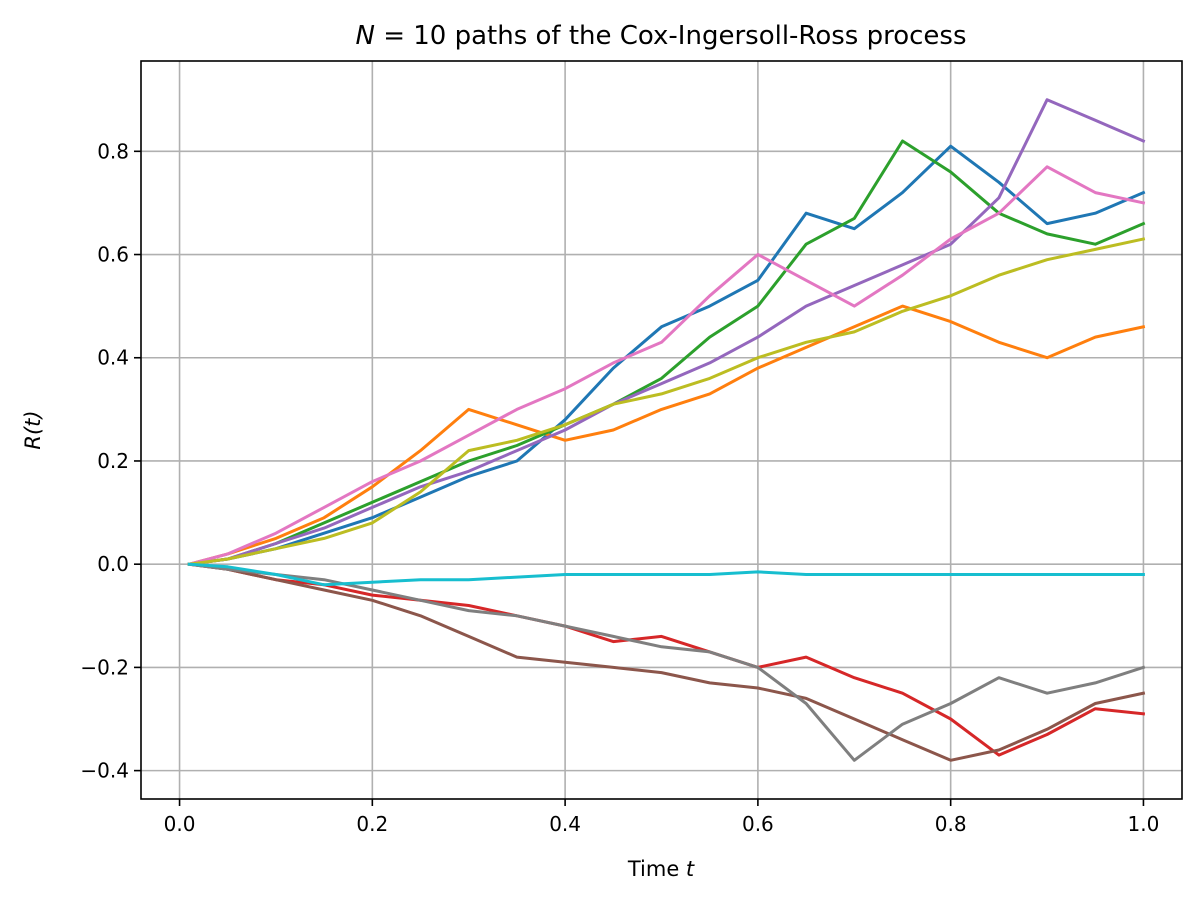 The image size is (1202, 900). What do you see at coordinates (565, 824) in the screenshot?
I see `x-tick-label: 0.4` at bounding box center [565, 824].